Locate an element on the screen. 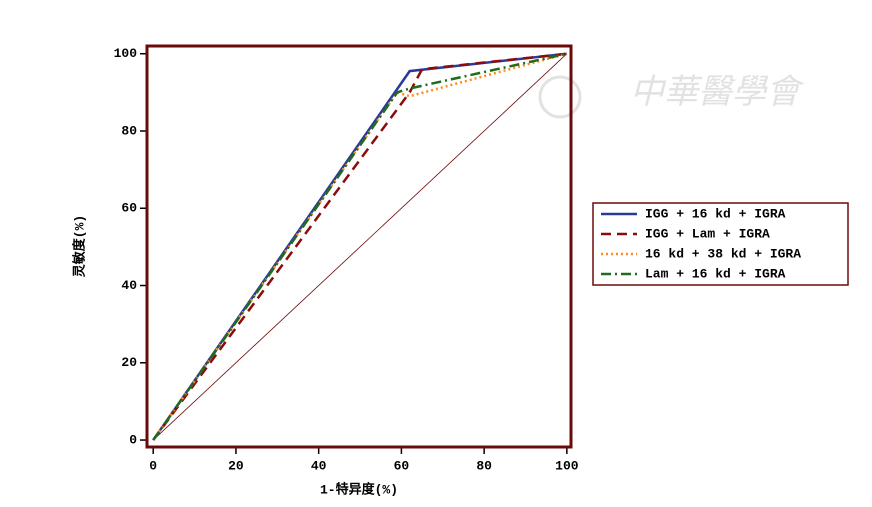 Image resolution: width=872 pixels, height=507 pixels. x-tick-label: 60 is located at coordinates (402, 465).